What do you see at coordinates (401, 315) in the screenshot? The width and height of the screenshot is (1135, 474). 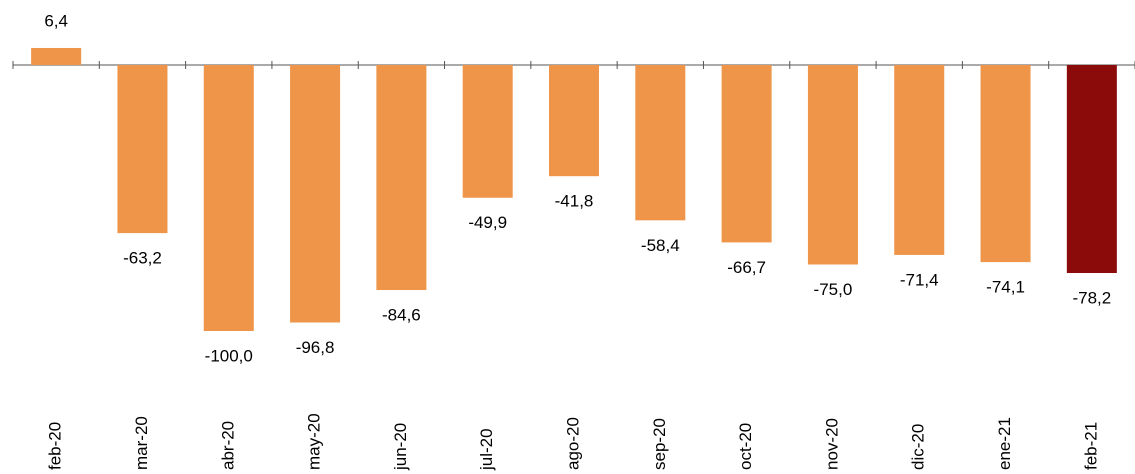 I see `value-label: -84,6` at bounding box center [401, 315].